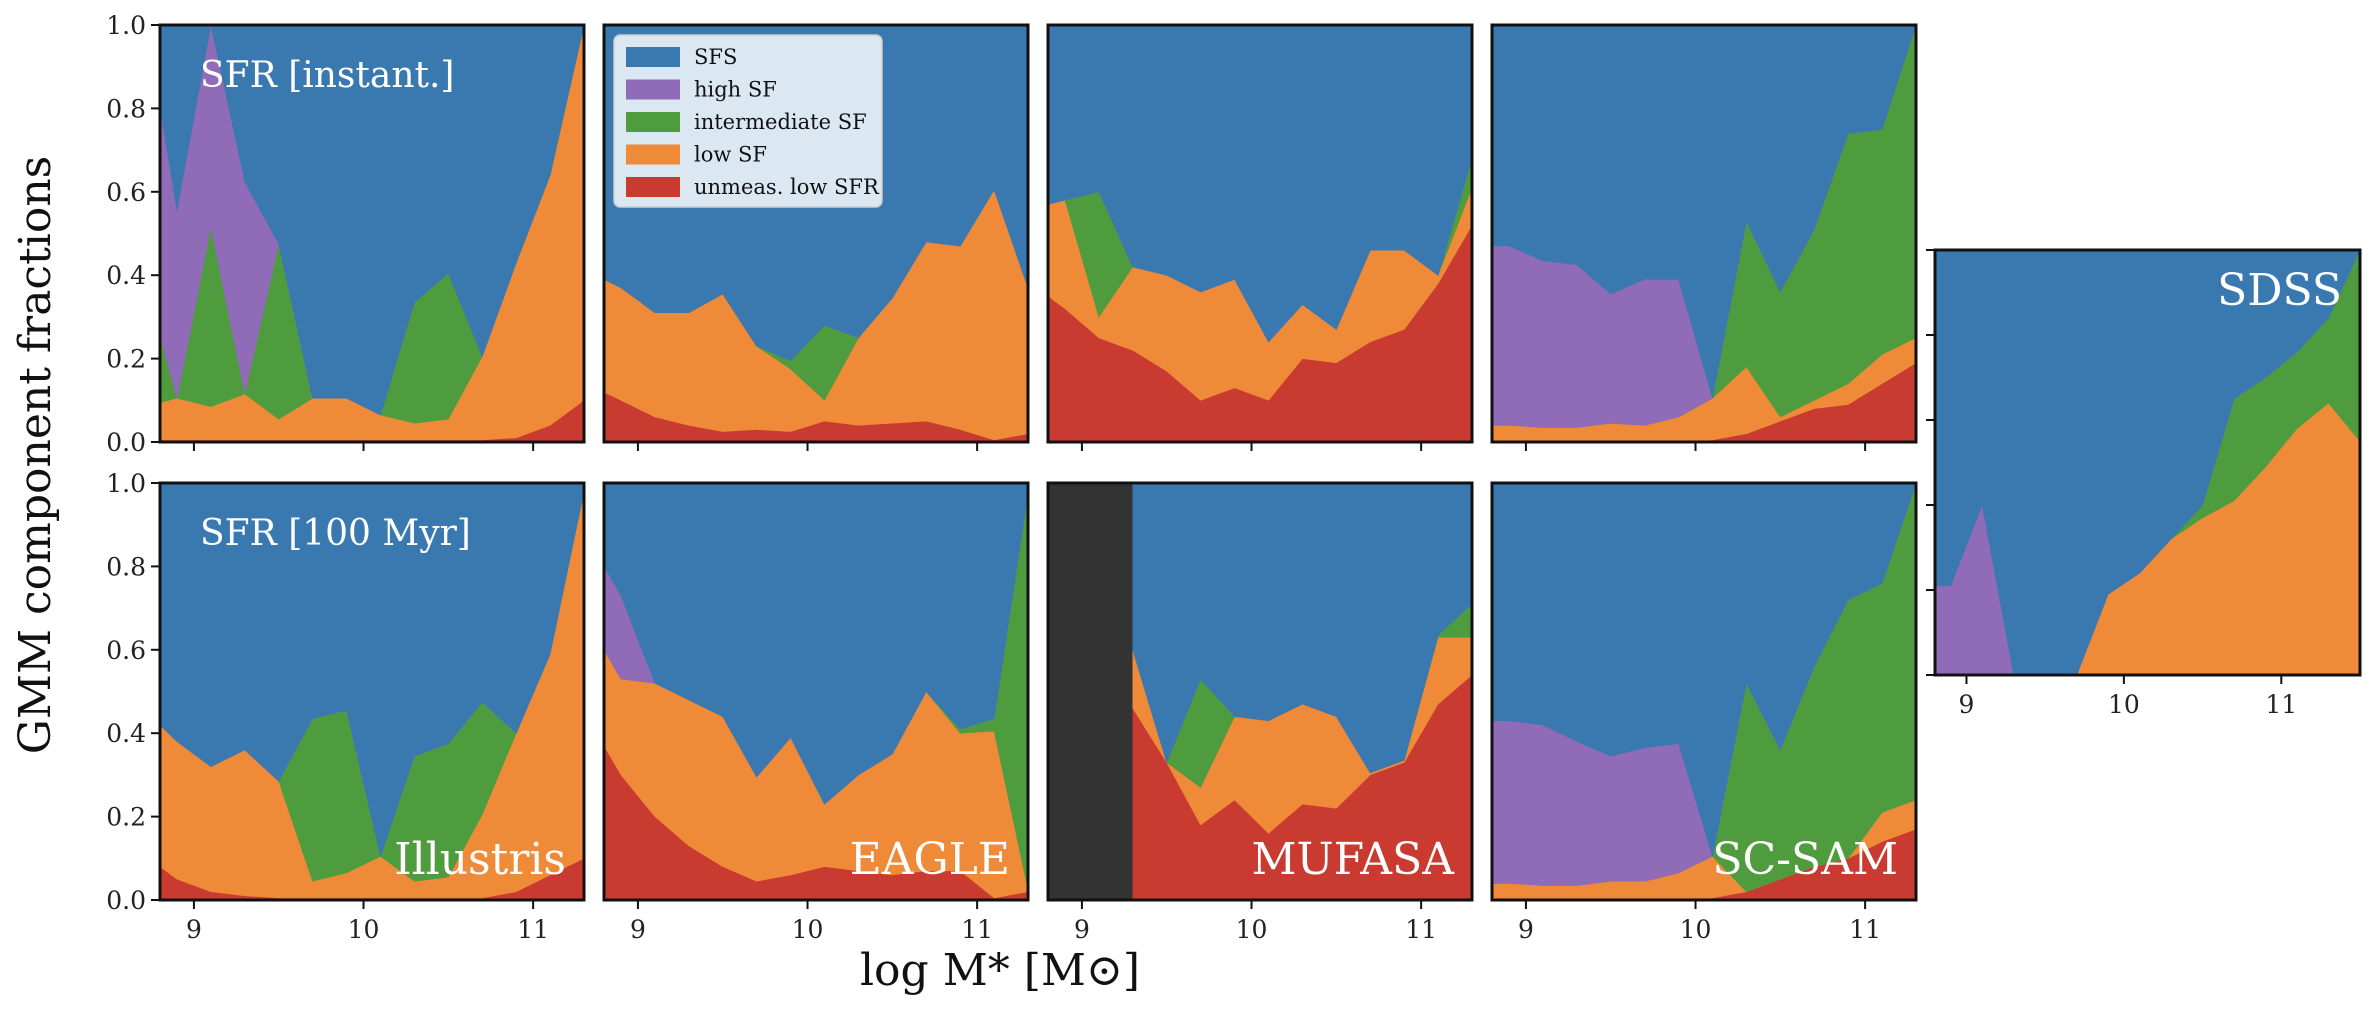 This screenshot has height=1022, width=2378. Describe the element at coordinates (930, 859) in the screenshot. I see `panel-title: EAGLE` at that location.